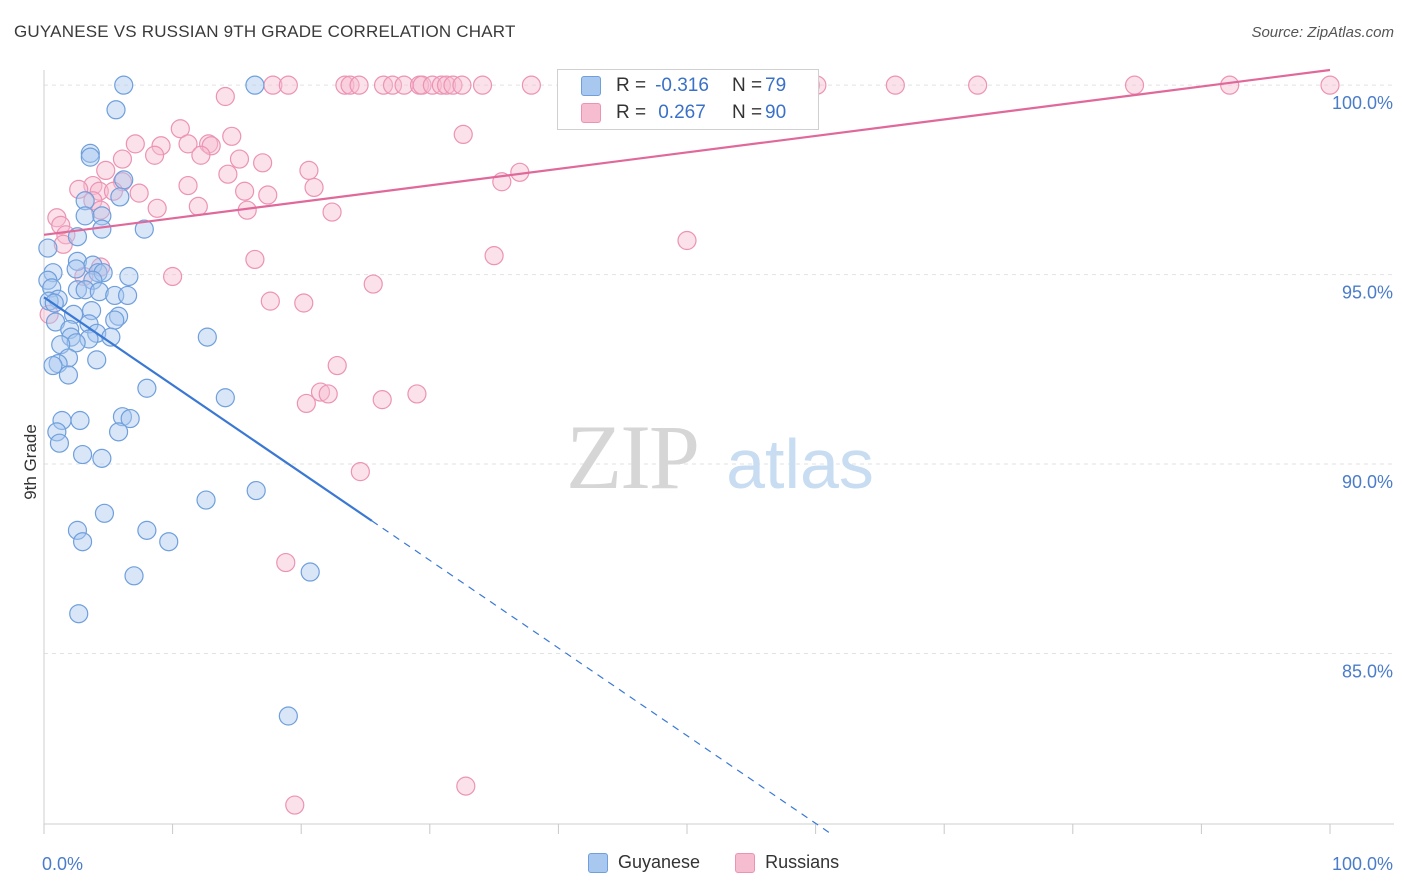 This screenshot has height=892, width=1406. Describe the element at coordinates (591, 86) in the screenshot. I see `legend-swatch-guyanese` at that location.